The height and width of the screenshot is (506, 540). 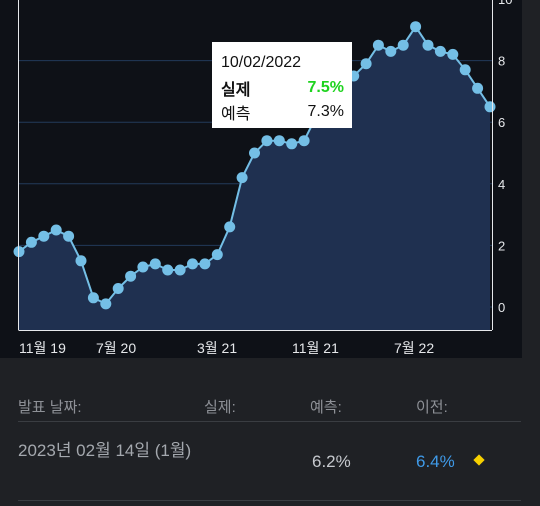 I want to click on header-forecast: 예측:, so click(x=326, y=407).